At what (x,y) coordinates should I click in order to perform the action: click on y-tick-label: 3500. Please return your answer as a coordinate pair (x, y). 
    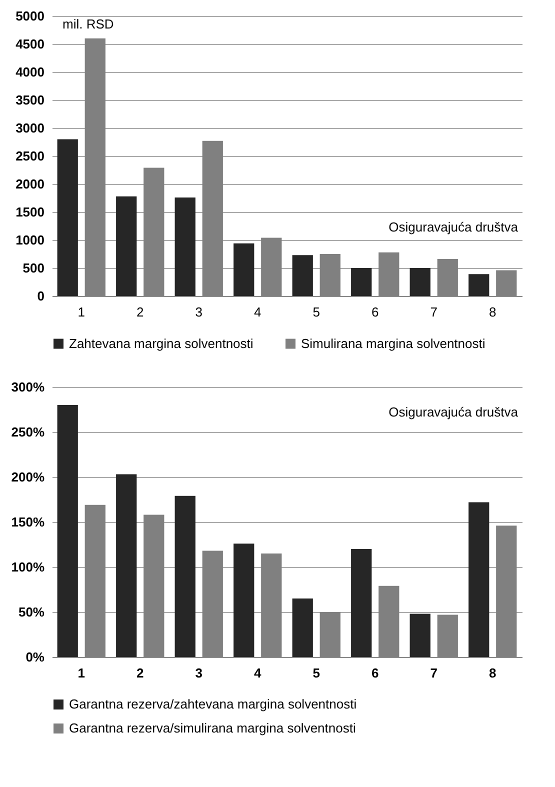
    Looking at the image, I should click on (30, 100).